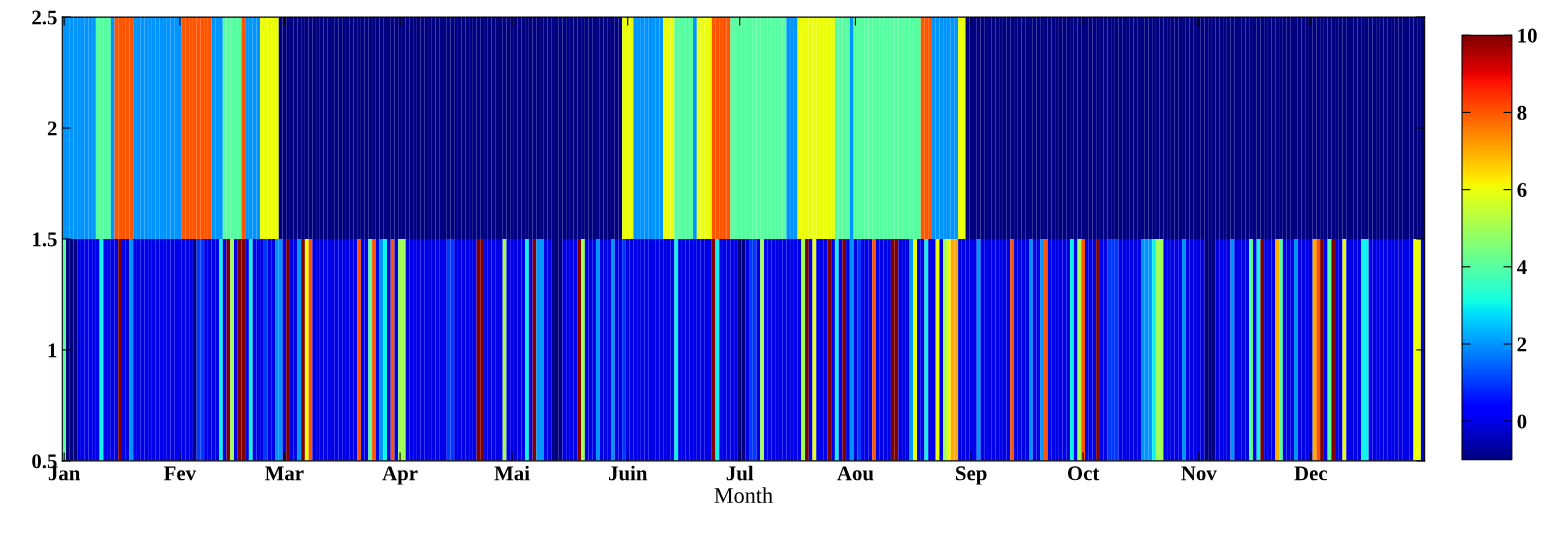  Describe the element at coordinates (52, 350) in the screenshot. I see `y-tick-label: 1` at that location.